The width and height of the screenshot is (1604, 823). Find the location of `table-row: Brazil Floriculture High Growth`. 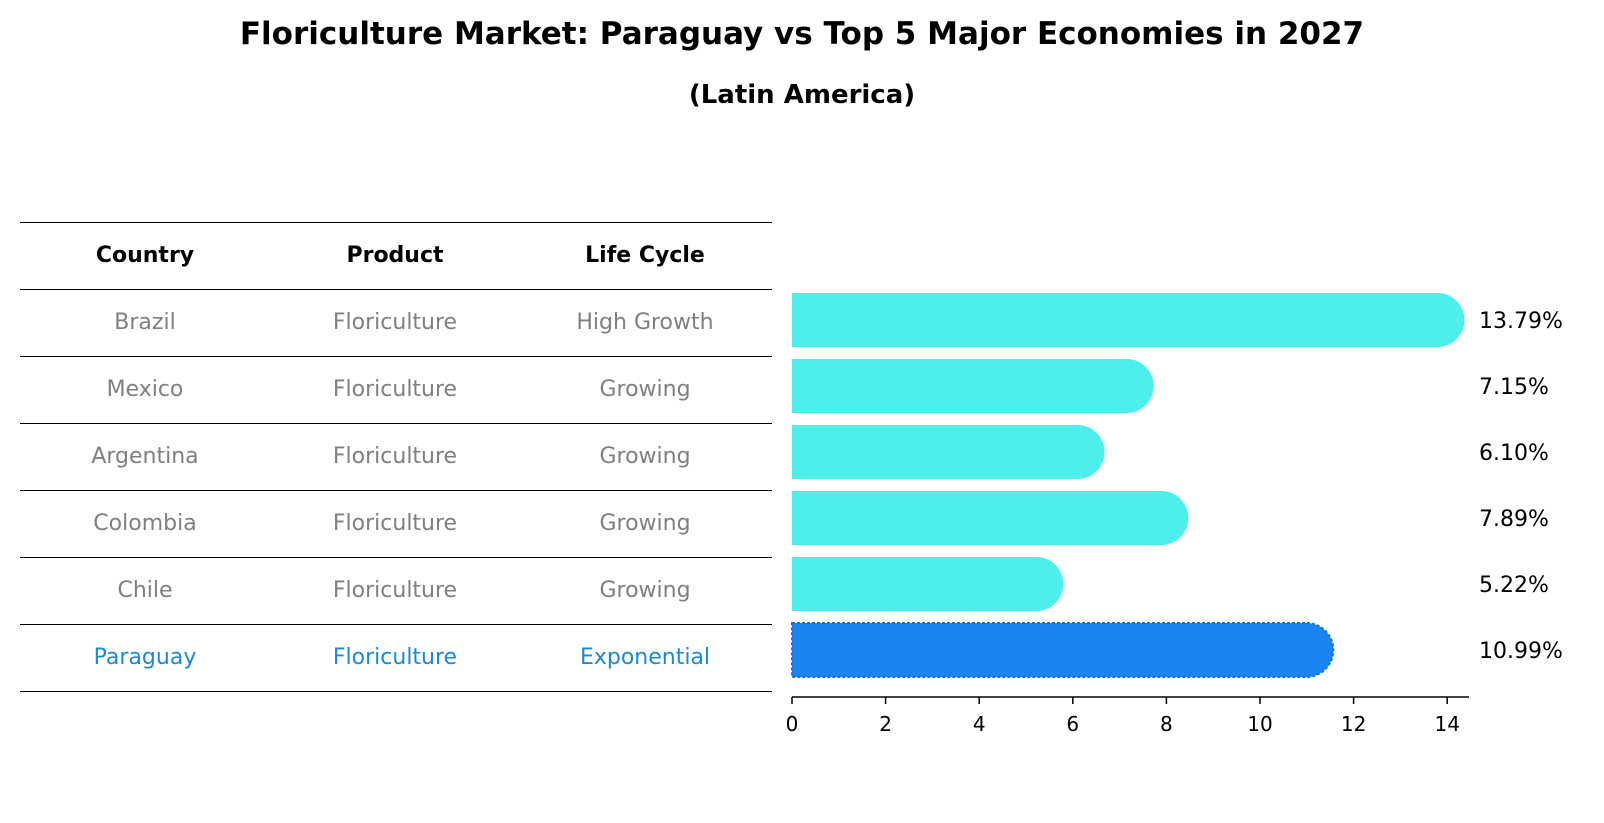

table-row: Brazil Floriculture High Growth is located at coordinates (396, 322).